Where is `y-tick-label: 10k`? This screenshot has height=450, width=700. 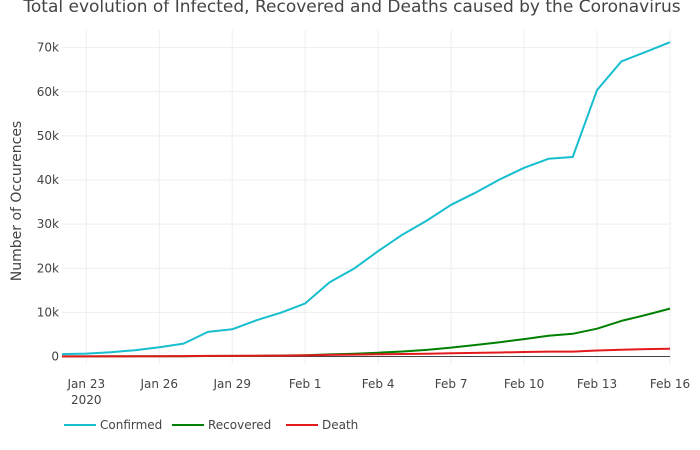
y-tick-label: 10k is located at coordinates (48, 312).